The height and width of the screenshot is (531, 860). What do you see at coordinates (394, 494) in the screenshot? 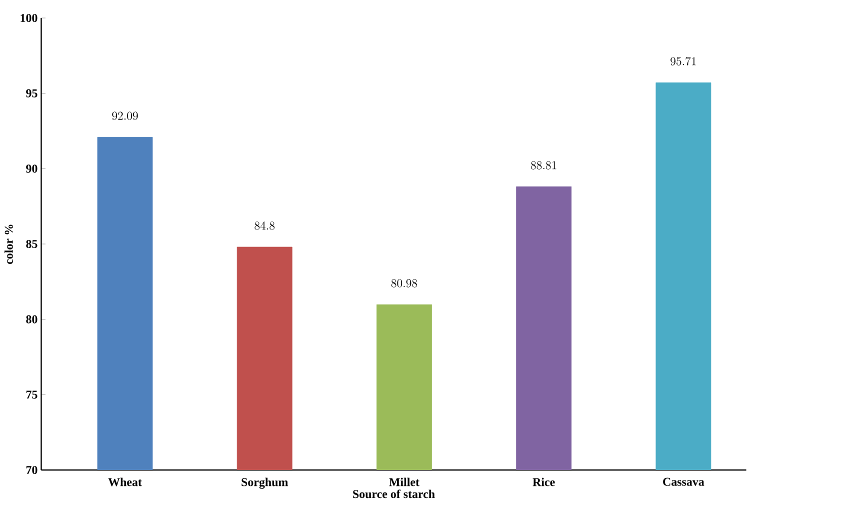
I see `x-axis-title: Source of starch` at bounding box center [394, 494].